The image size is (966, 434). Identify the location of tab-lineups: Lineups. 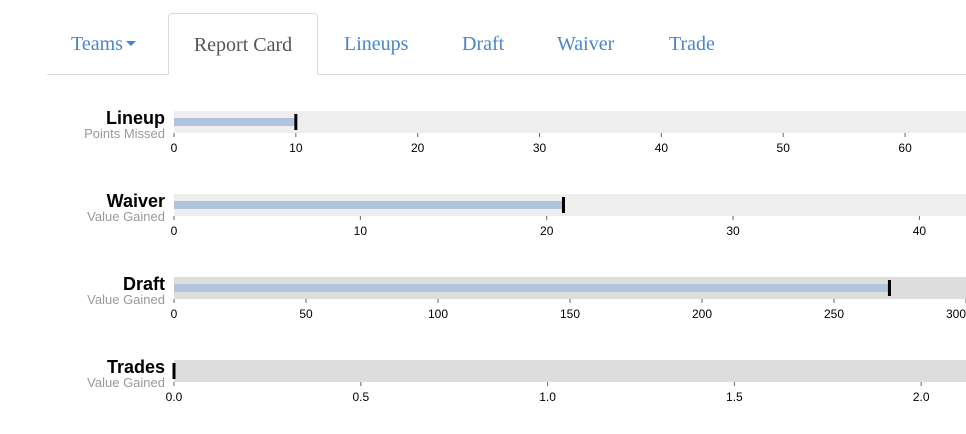
(376, 43).